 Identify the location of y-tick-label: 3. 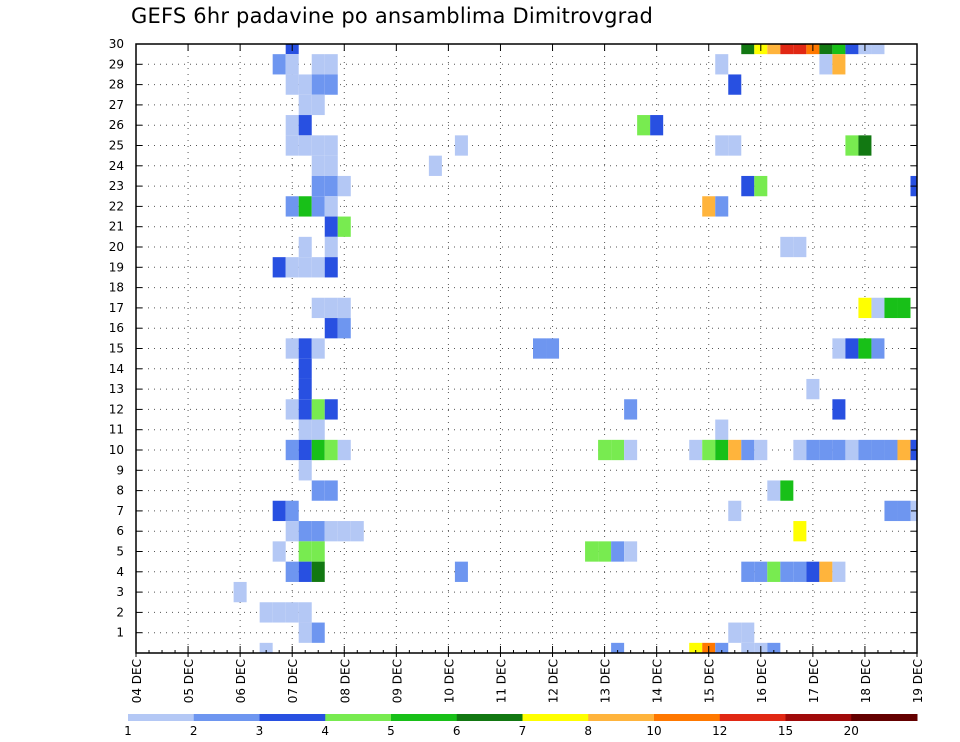
(120, 592).